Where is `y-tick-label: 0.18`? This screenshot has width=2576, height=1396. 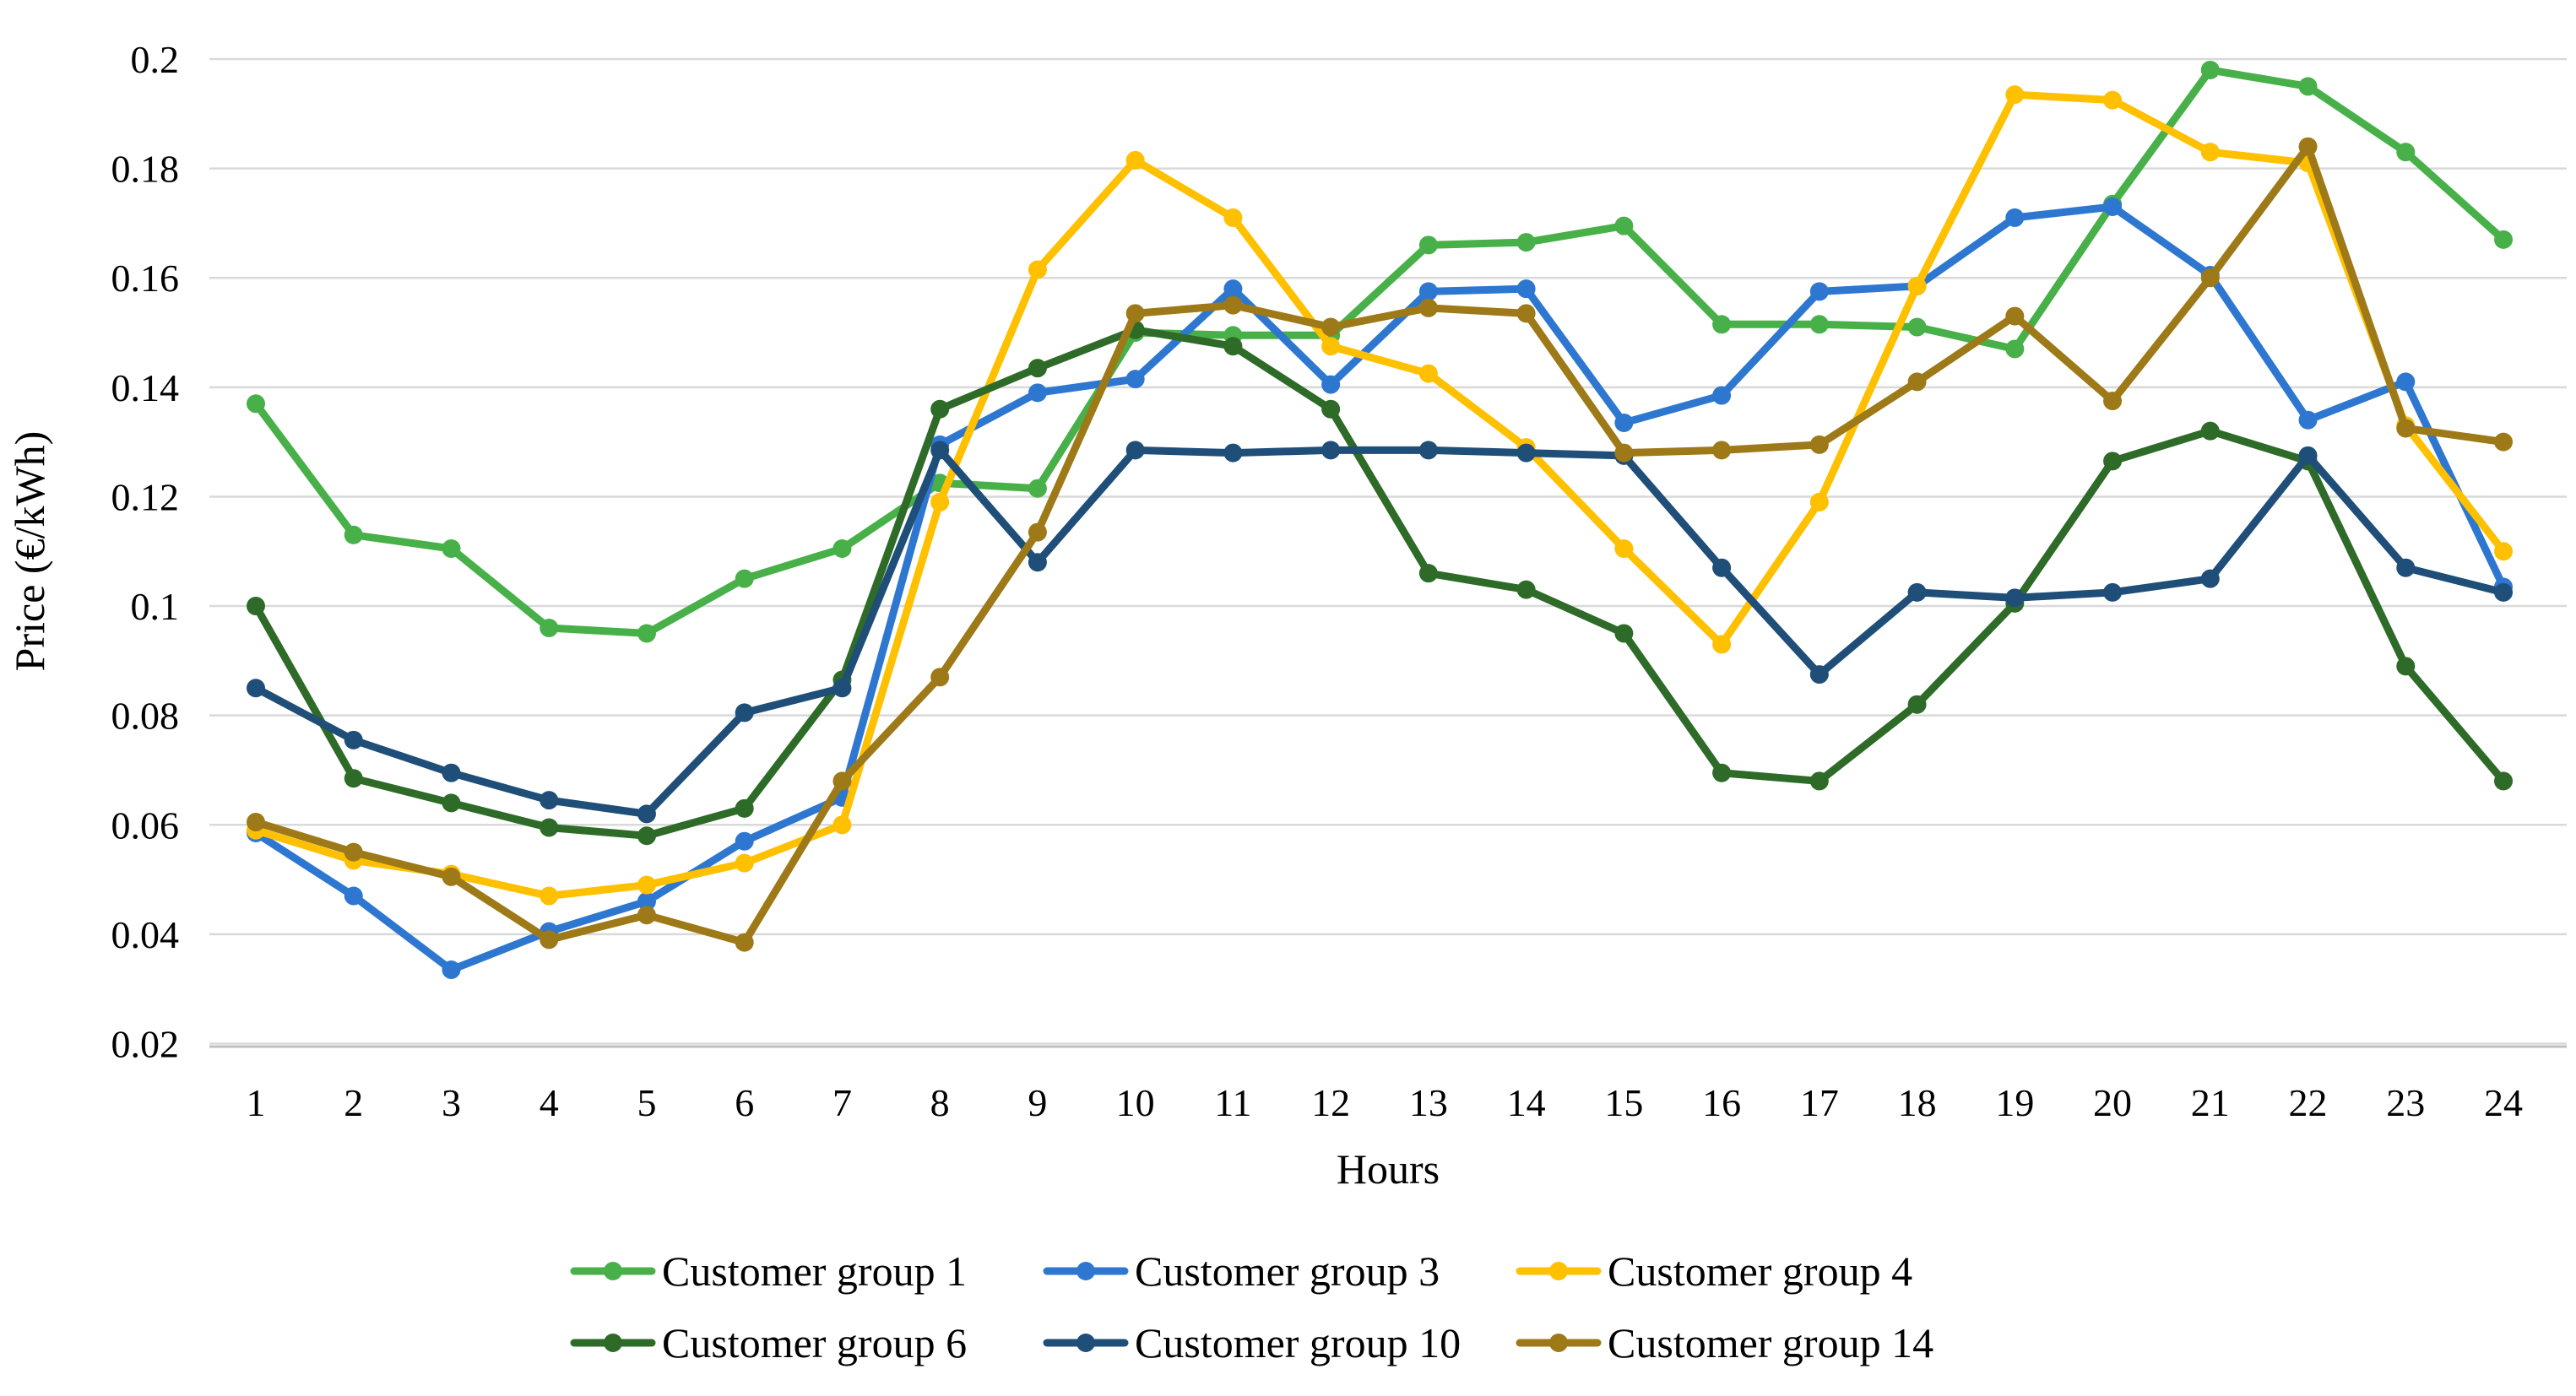 y-tick-label: 0.18 is located at coordinates (145, 169).